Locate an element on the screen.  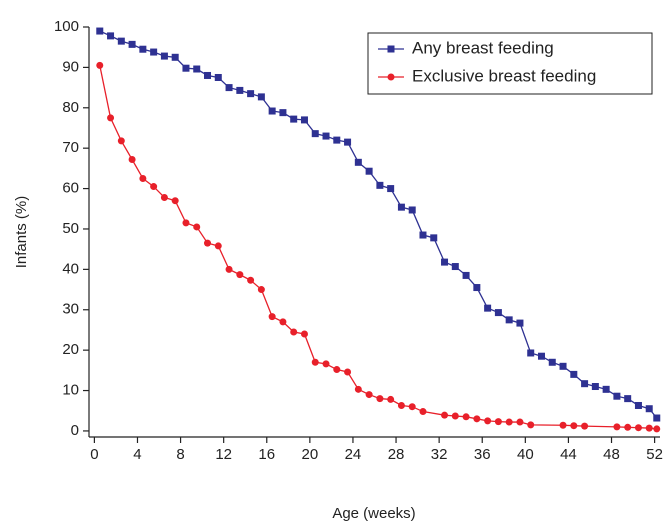
x-tick-label: 44 is located at coordinates (568, 454).